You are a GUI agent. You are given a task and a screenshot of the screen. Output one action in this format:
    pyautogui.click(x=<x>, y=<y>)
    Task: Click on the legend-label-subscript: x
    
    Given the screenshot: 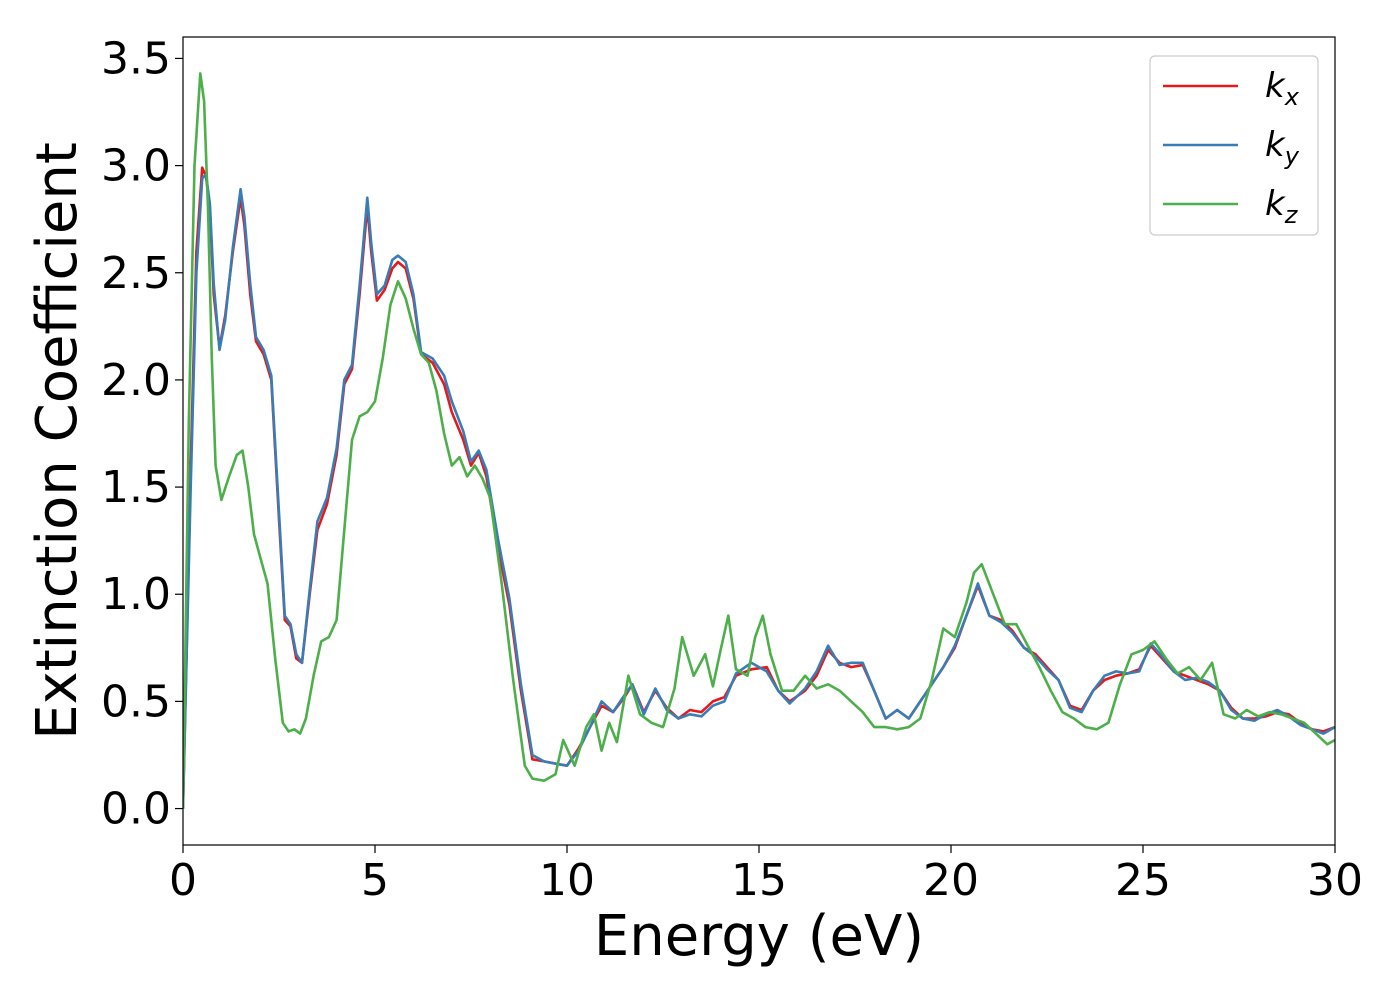 What is the action you would take?
    pyautogui.click(x=1292, y=97)
    